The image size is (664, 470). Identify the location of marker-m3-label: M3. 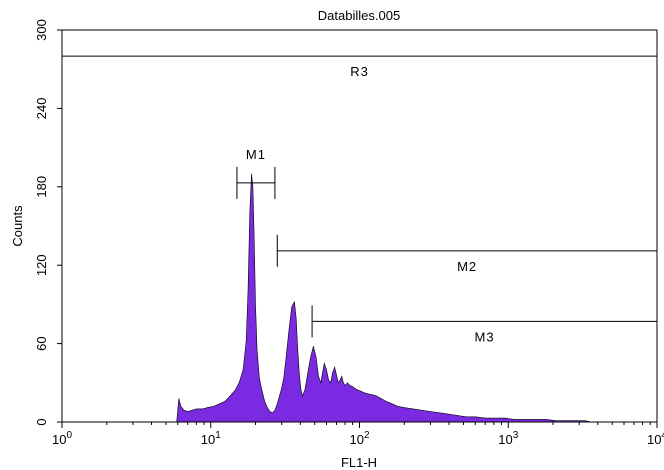
(485, 336).